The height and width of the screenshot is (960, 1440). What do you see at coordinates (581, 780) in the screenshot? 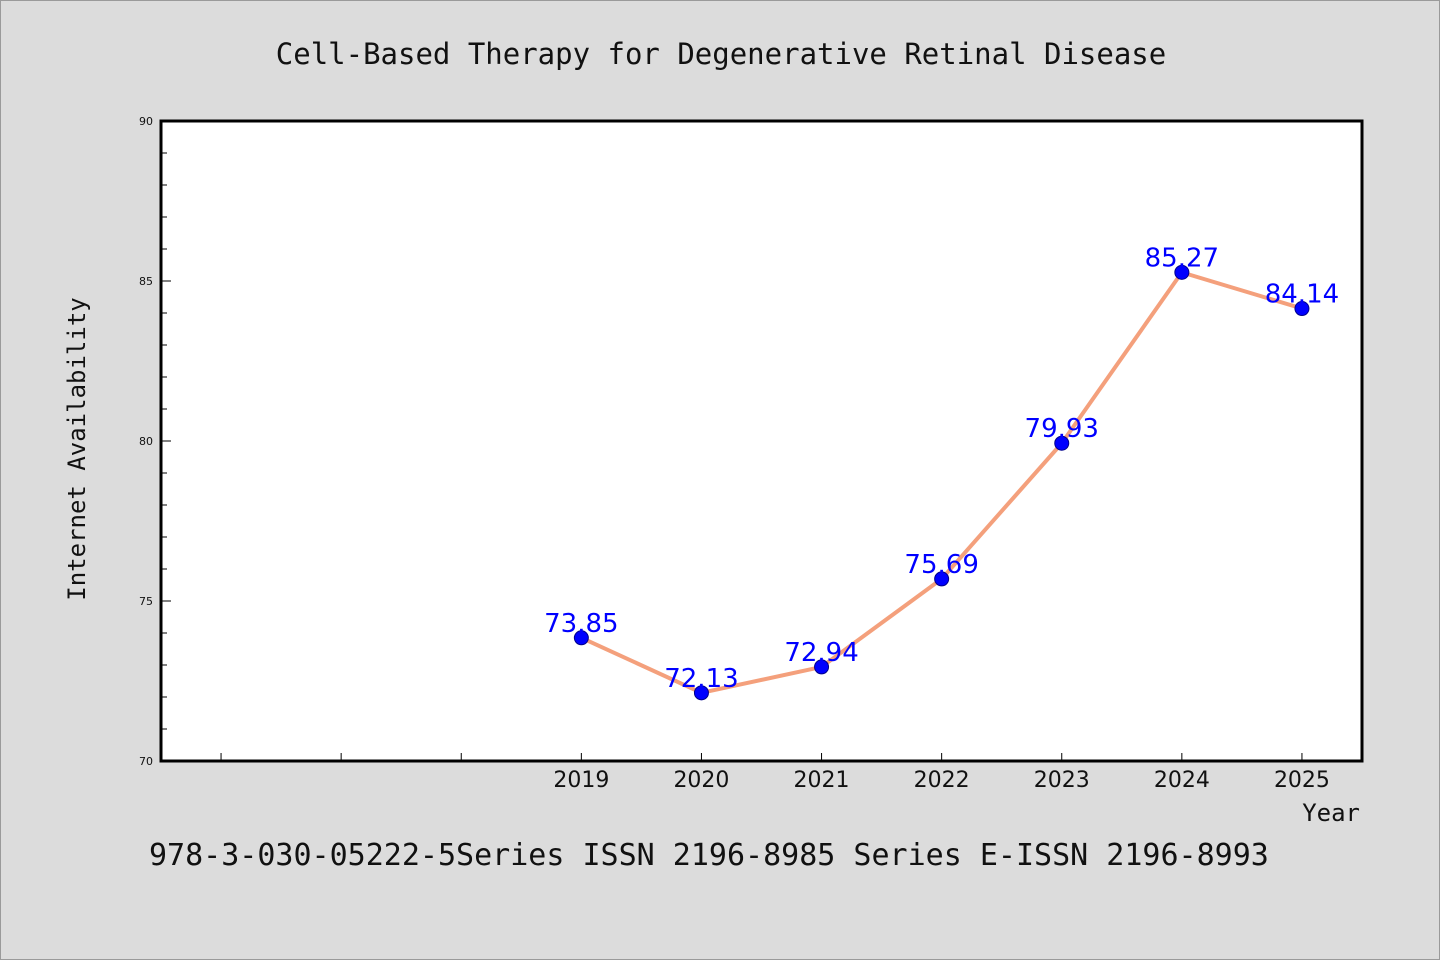
I see `x-tick-label: 2019` at bounding box center [581, 780].